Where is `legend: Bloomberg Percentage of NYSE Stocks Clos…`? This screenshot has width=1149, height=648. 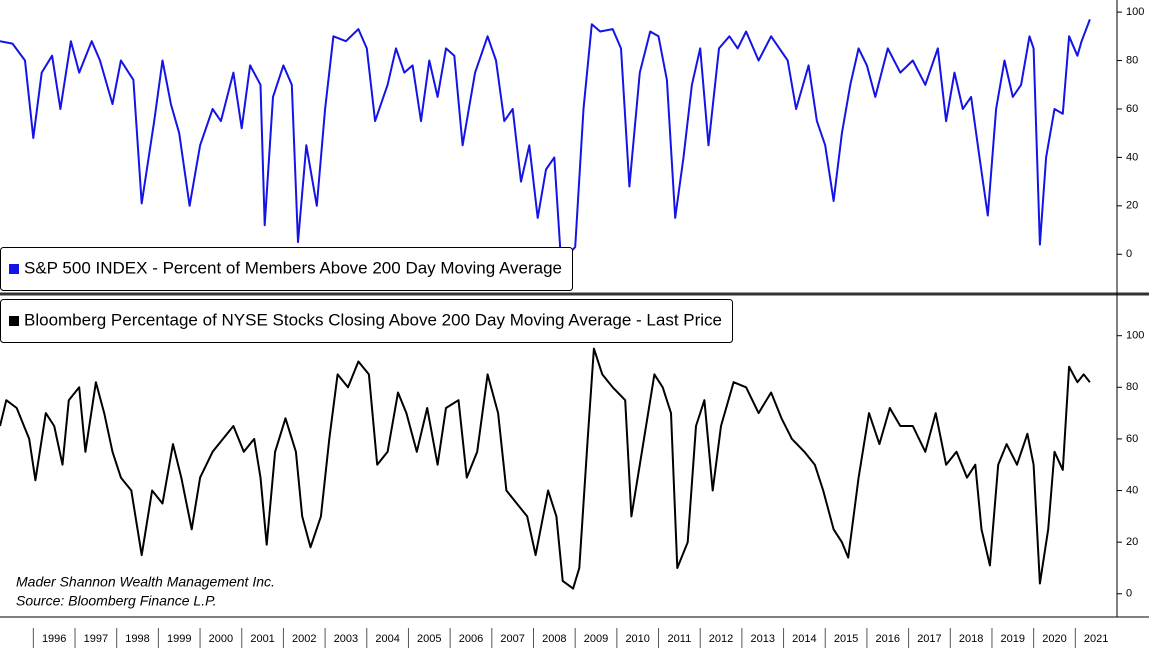
legend: Bloomberg Percentage of NYSE Stocks Clos… is located at coordinates (367, 321).